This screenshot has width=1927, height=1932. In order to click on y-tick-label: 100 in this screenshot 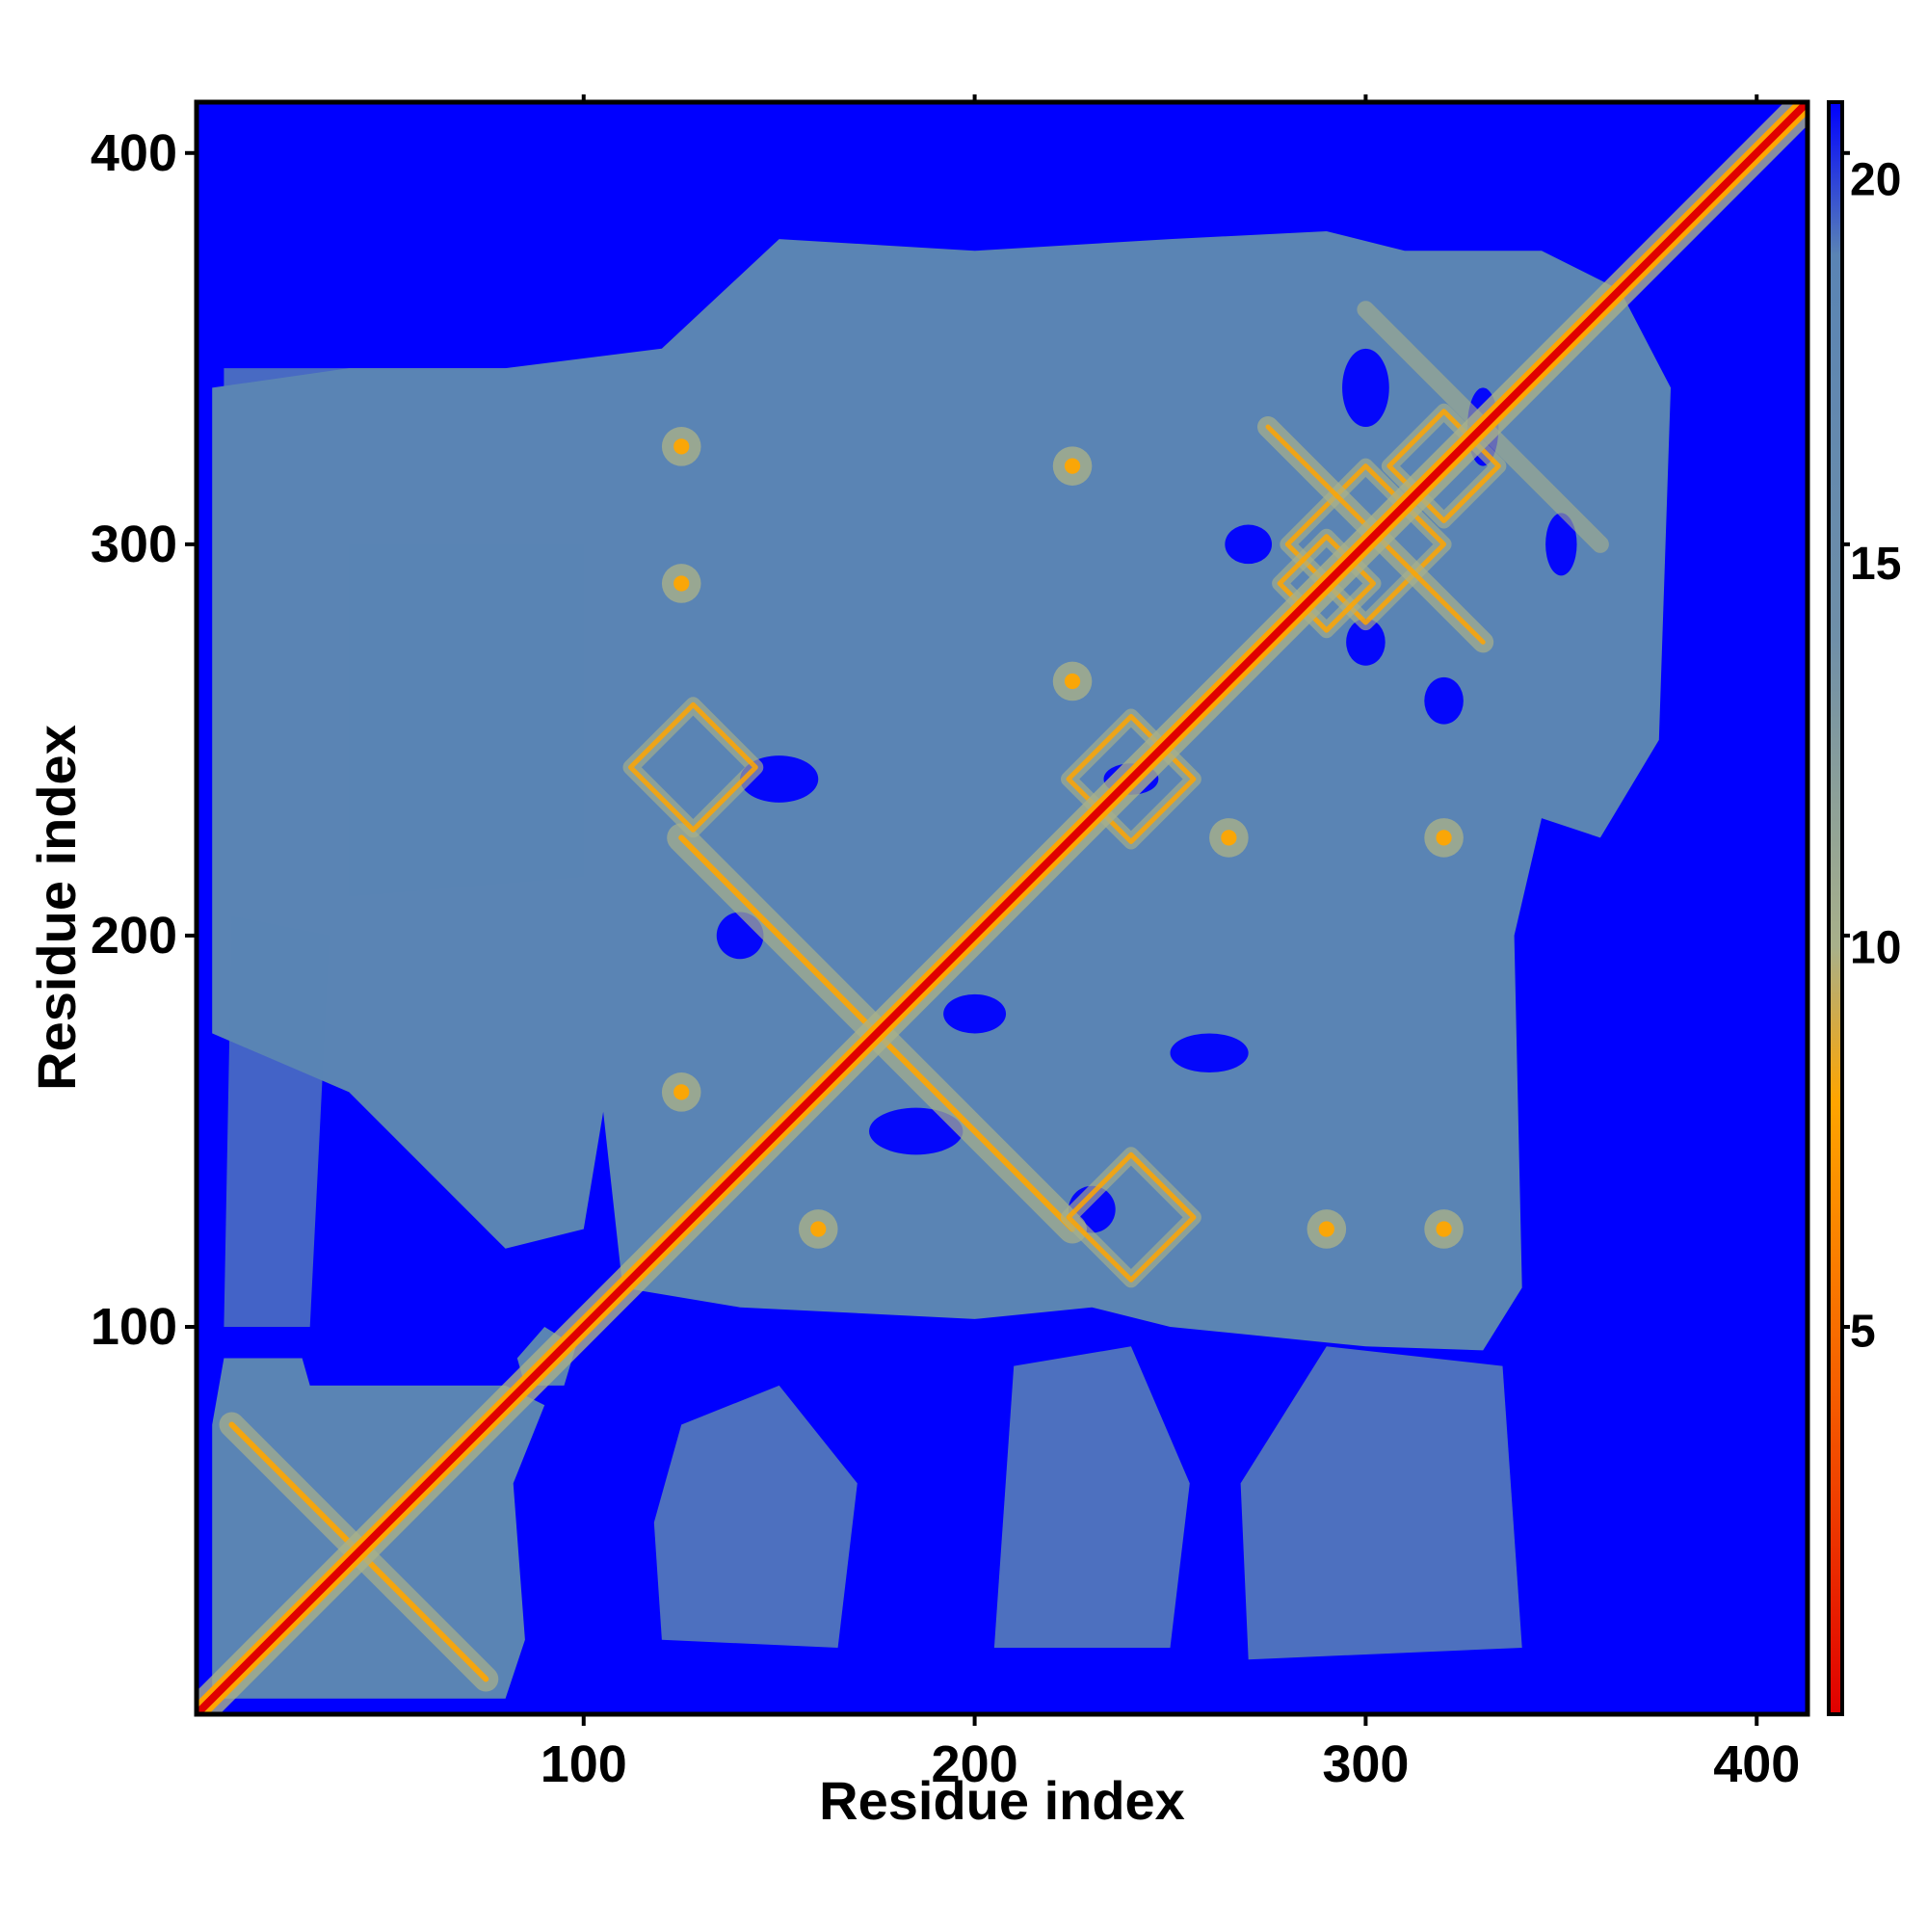, I will do `click(134, 1327)`.